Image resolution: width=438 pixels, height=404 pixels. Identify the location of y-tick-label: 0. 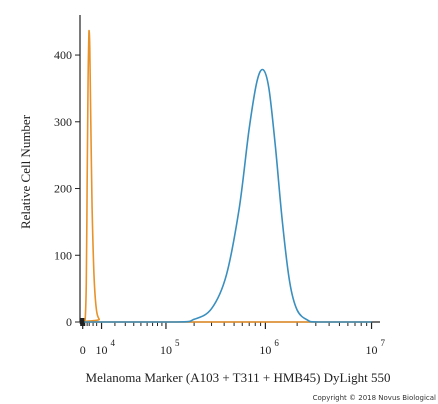
(69, 322).